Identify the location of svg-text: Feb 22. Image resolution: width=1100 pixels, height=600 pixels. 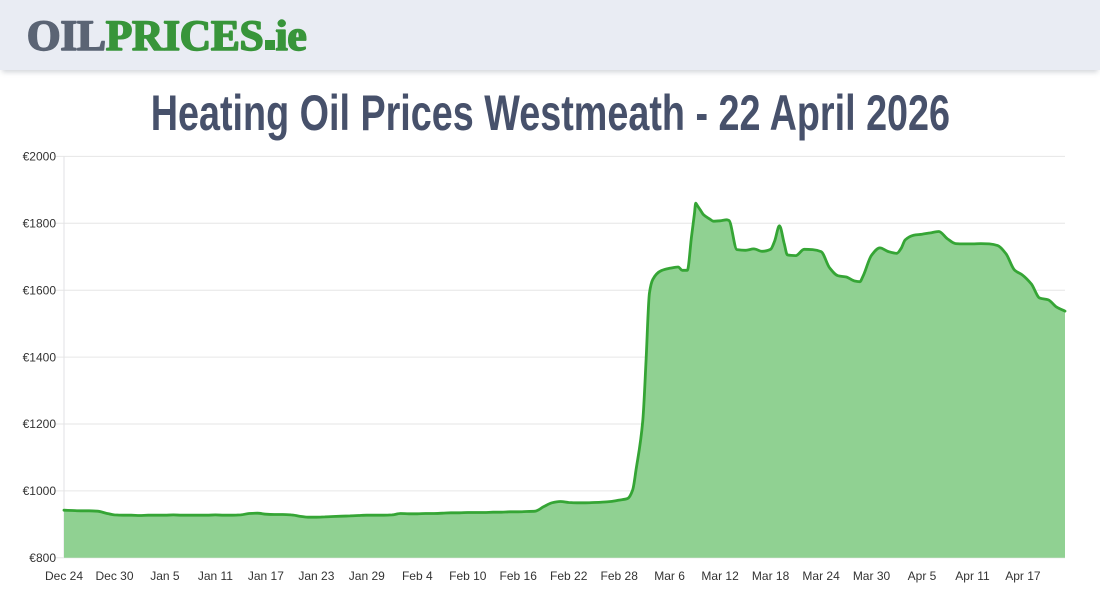
(569, 576).